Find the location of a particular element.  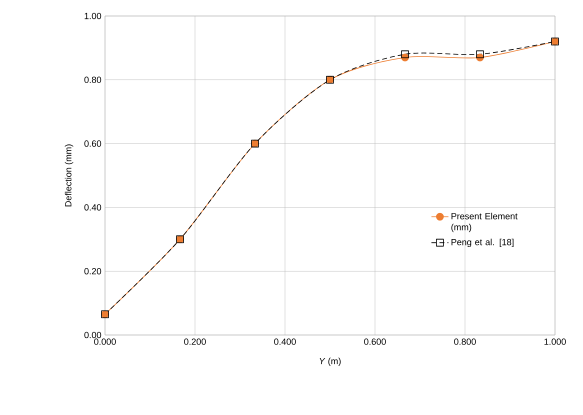

x-tick-label: 0.400 is located at coordinates (285, 341).